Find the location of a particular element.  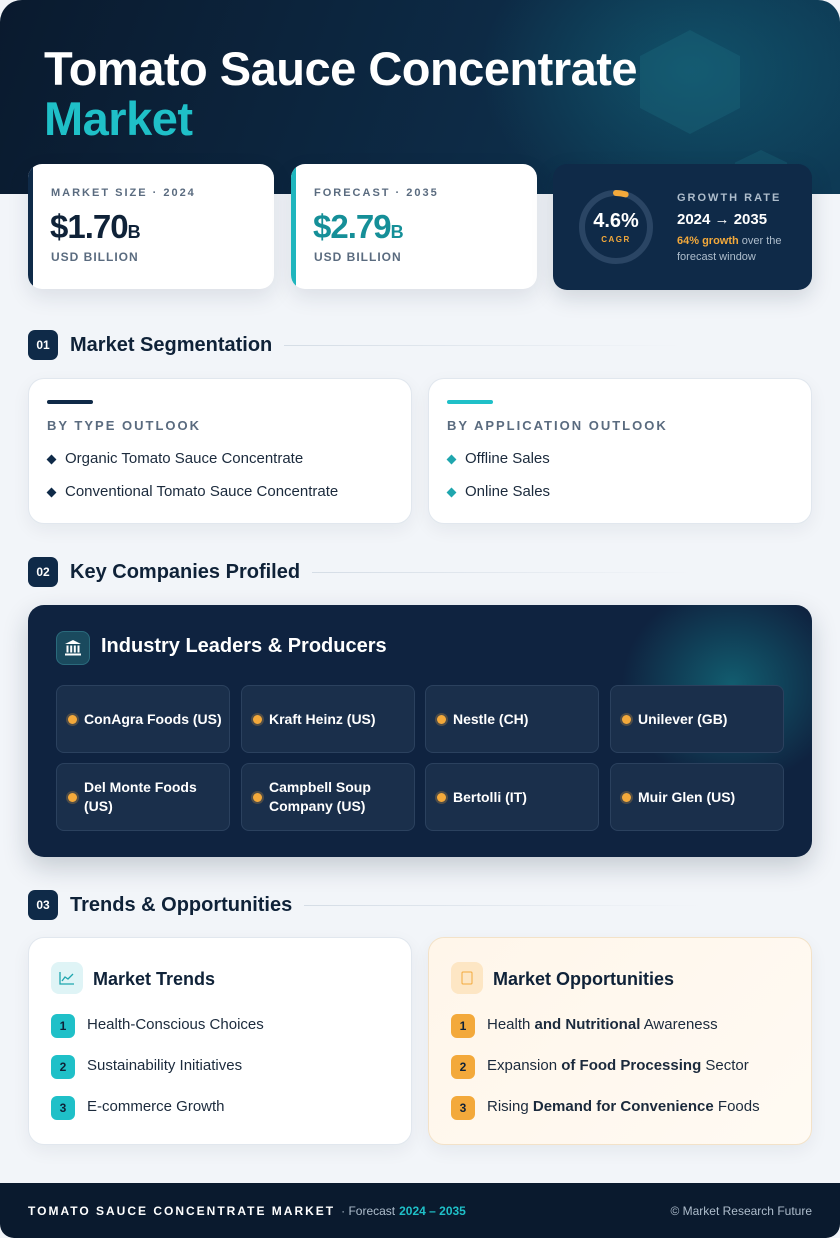

list-item: Conventional Tomato Sauce Concentrate is located at coordinates (192, 499).